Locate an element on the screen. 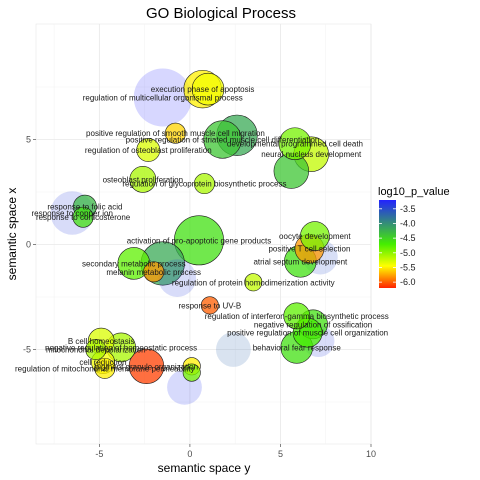 The width and height of the screenshot is (480, 480). legend-color-bar is located at coordinates (387, 244).